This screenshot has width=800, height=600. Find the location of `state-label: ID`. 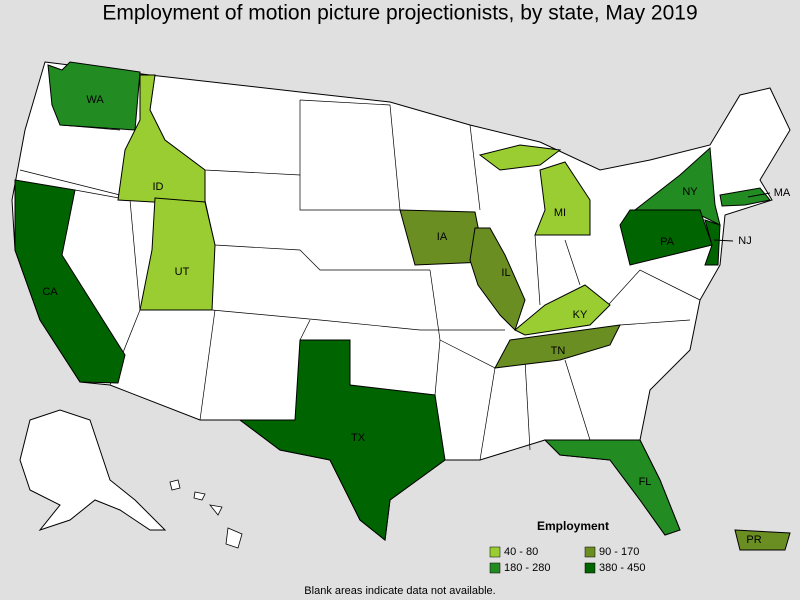

state-label: ID is located at coordinates (158, 187).